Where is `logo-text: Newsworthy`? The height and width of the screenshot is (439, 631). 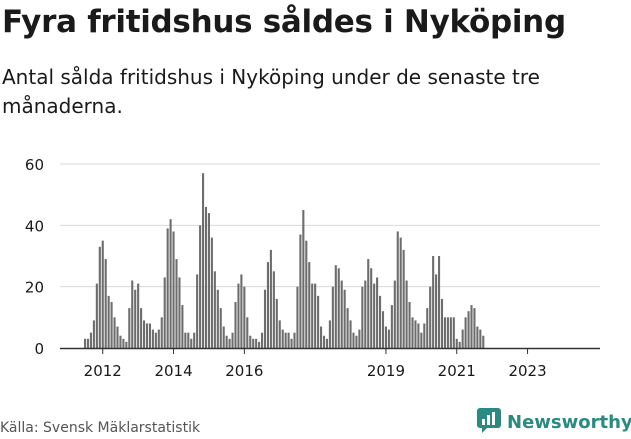
logo-text: Newsworthy is located at coordinates (569, 422).